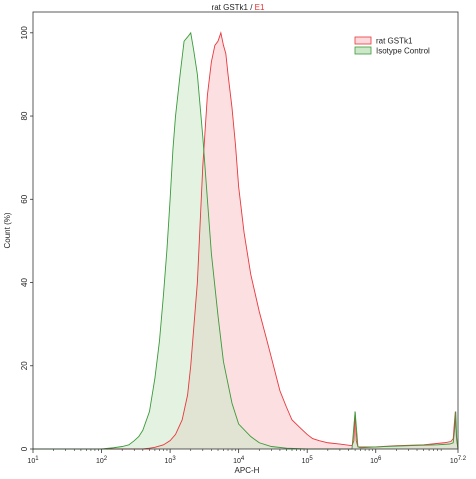  I want to click on x-axis-ticks: 101 102 103 104 105 106 107.2, so click(247, 457).